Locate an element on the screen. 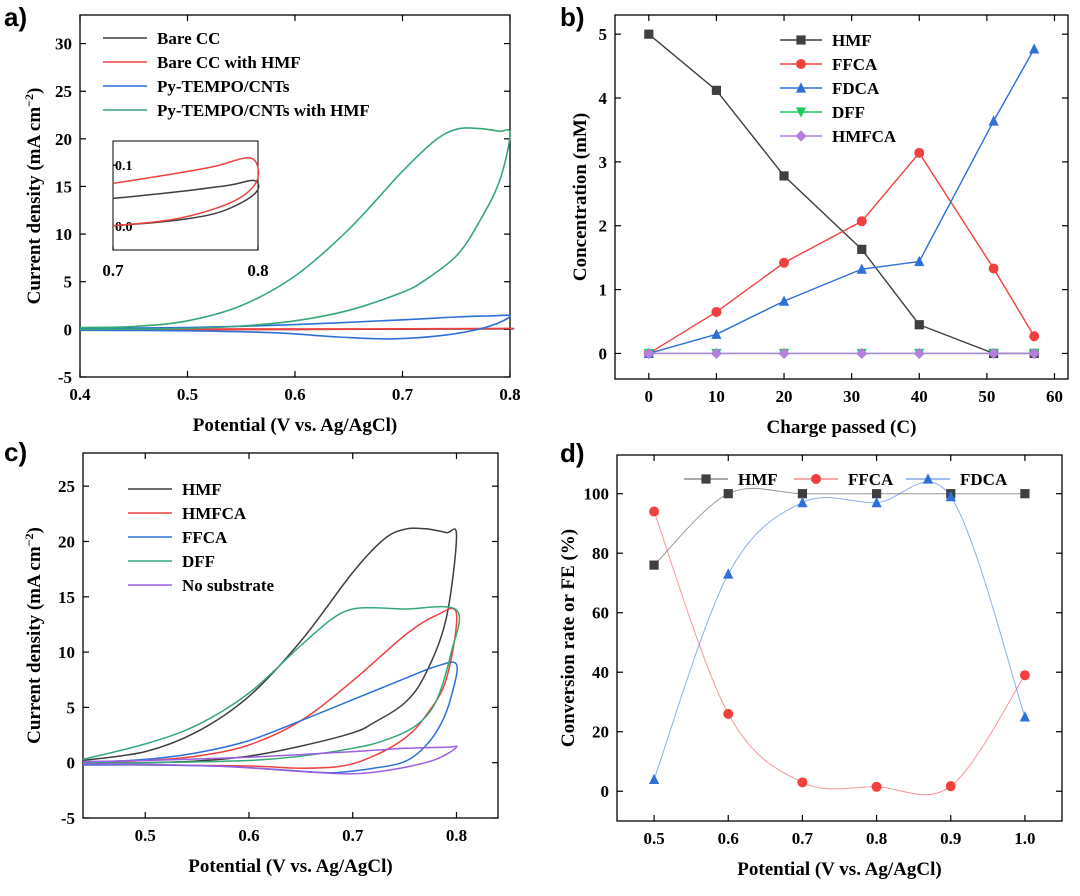  y-tick-label: 1 is located at coordinates (603, 290).